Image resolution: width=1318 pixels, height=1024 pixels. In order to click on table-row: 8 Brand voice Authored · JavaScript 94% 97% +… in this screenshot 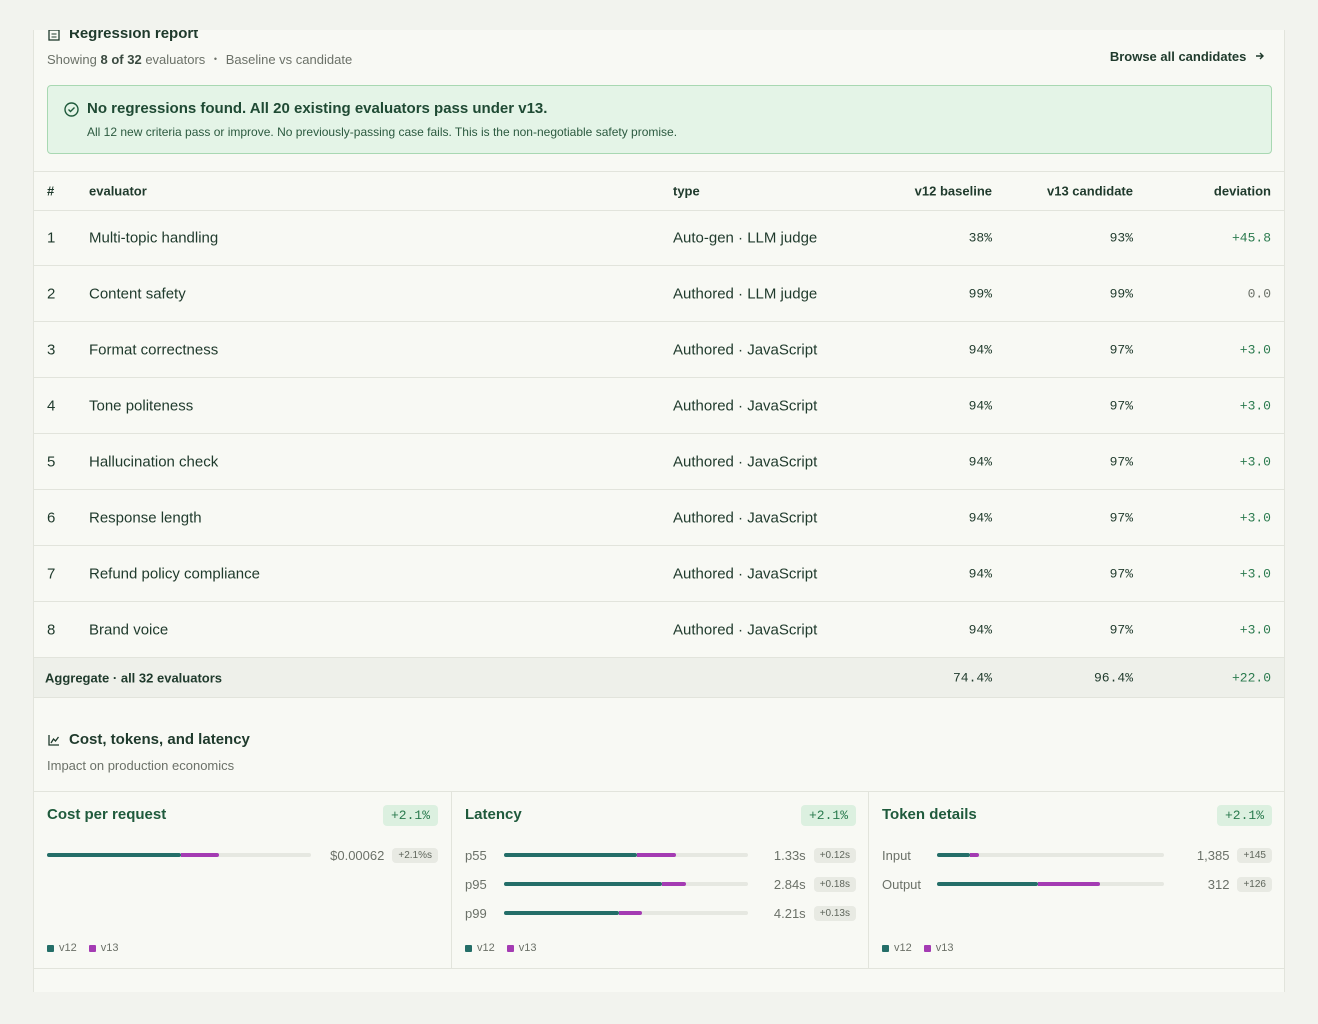, I will do `click(659, 630)`.